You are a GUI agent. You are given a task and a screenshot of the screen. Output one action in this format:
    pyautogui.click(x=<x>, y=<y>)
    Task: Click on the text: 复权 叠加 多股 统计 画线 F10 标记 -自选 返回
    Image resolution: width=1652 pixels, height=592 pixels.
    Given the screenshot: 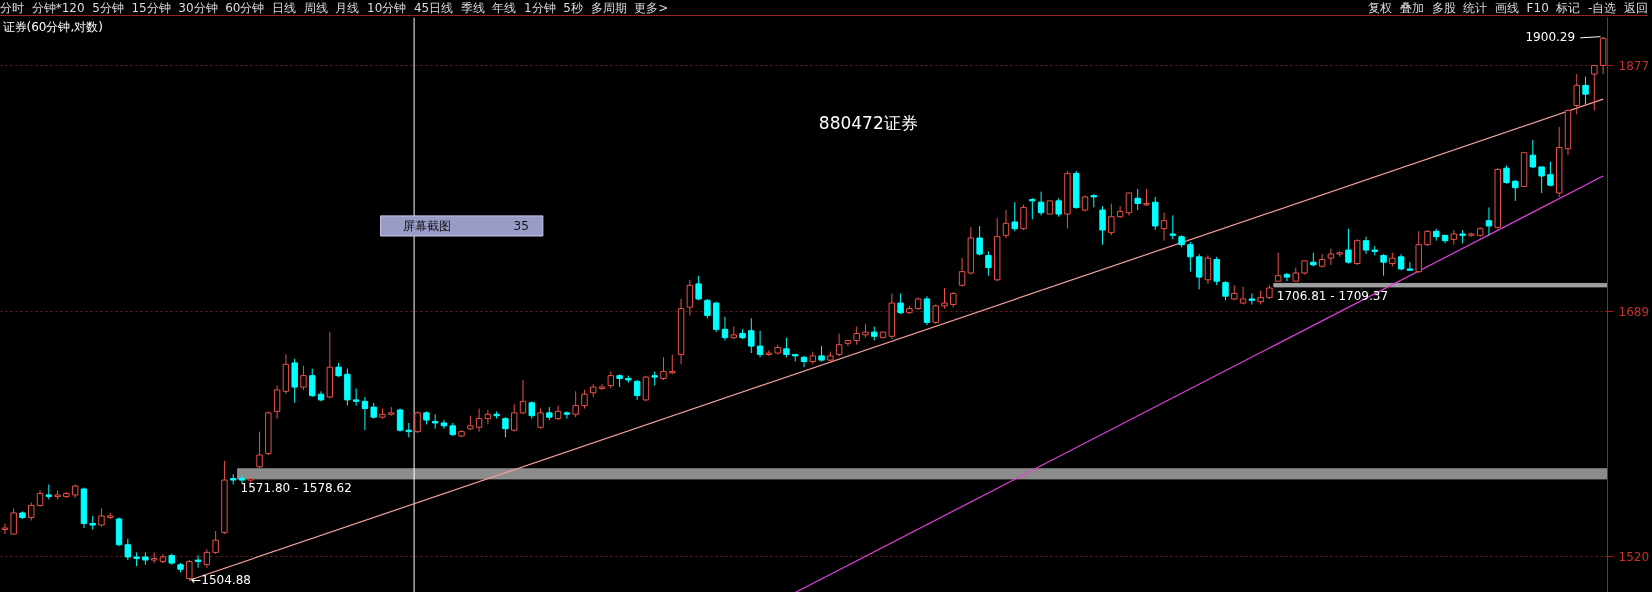 What is the action you would take?
    pyautogui.click(x=1508, y=7)
    